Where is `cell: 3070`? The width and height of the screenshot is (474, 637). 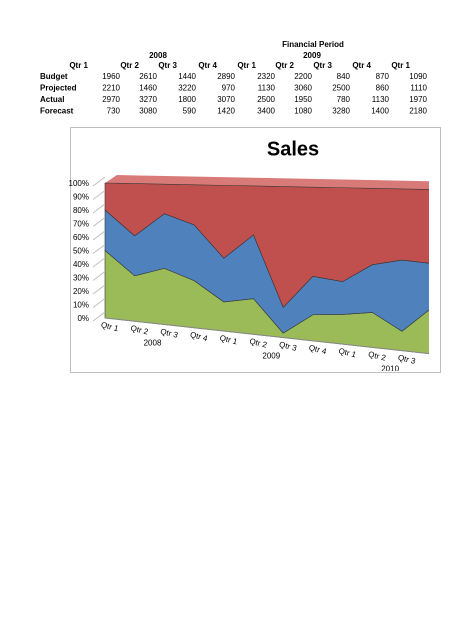
cell: 3070 is located at coordinates (226, 99).